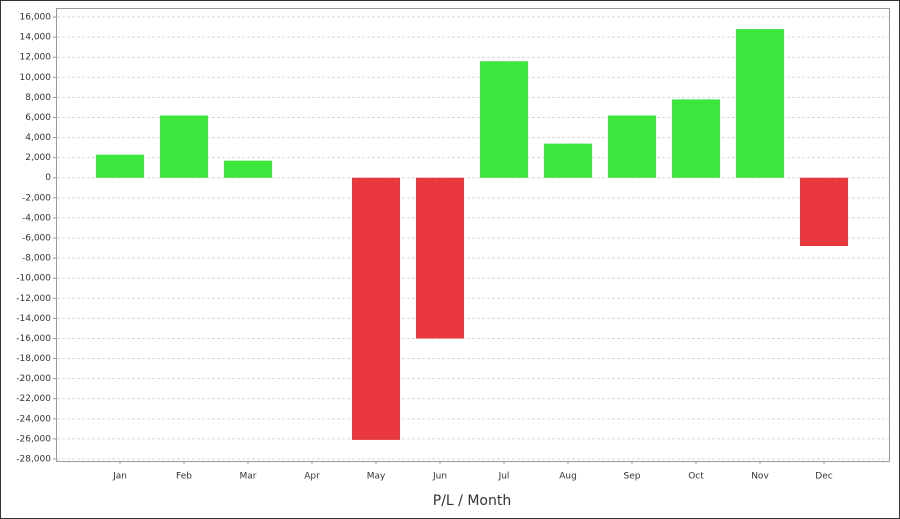  What do you see at coordinates (38, 98) in the screenshot?
I see `y-tick-label: 8,000` at bounding box center [38, 98].